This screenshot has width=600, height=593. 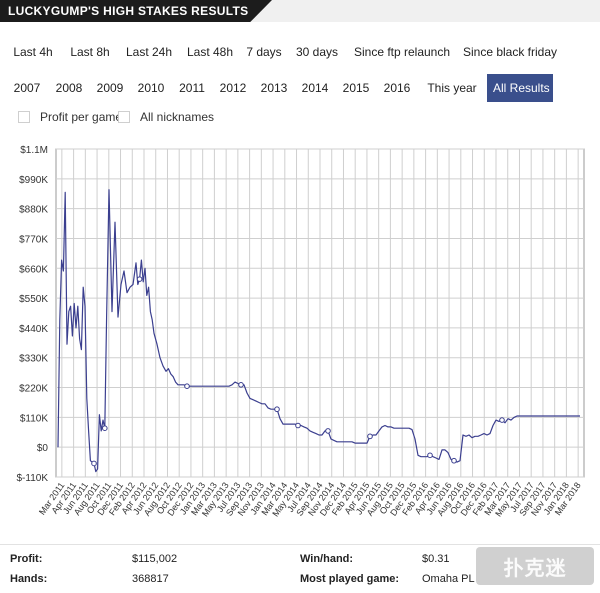 I want to click on filter-2016: 2016, so click(x=397, y=88).